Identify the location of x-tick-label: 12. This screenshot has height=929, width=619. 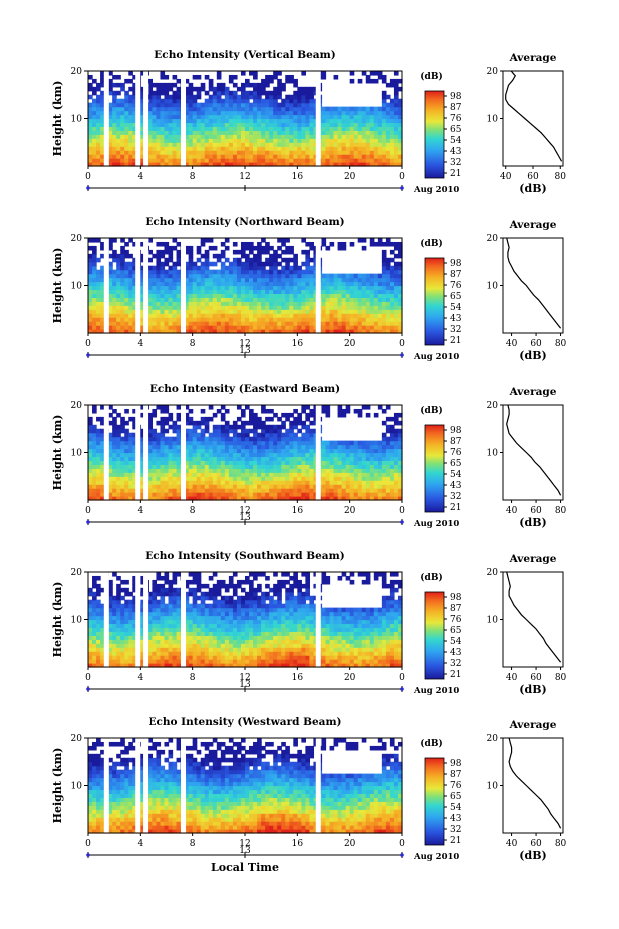
(244, 511).